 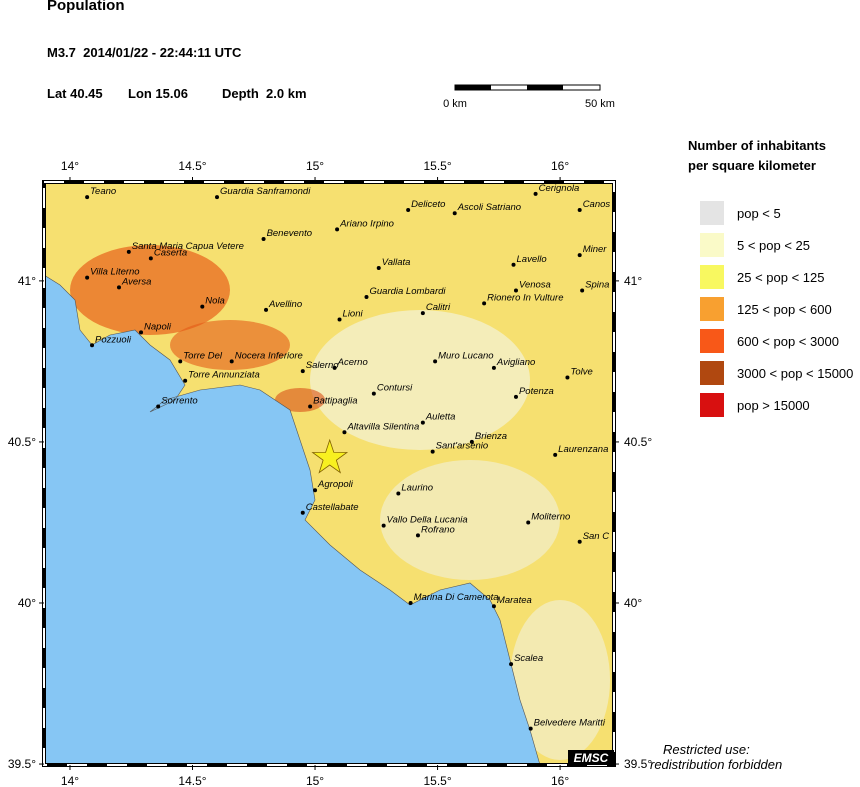 I want to click on city-label: Brienza, so click(x=491, y=436).